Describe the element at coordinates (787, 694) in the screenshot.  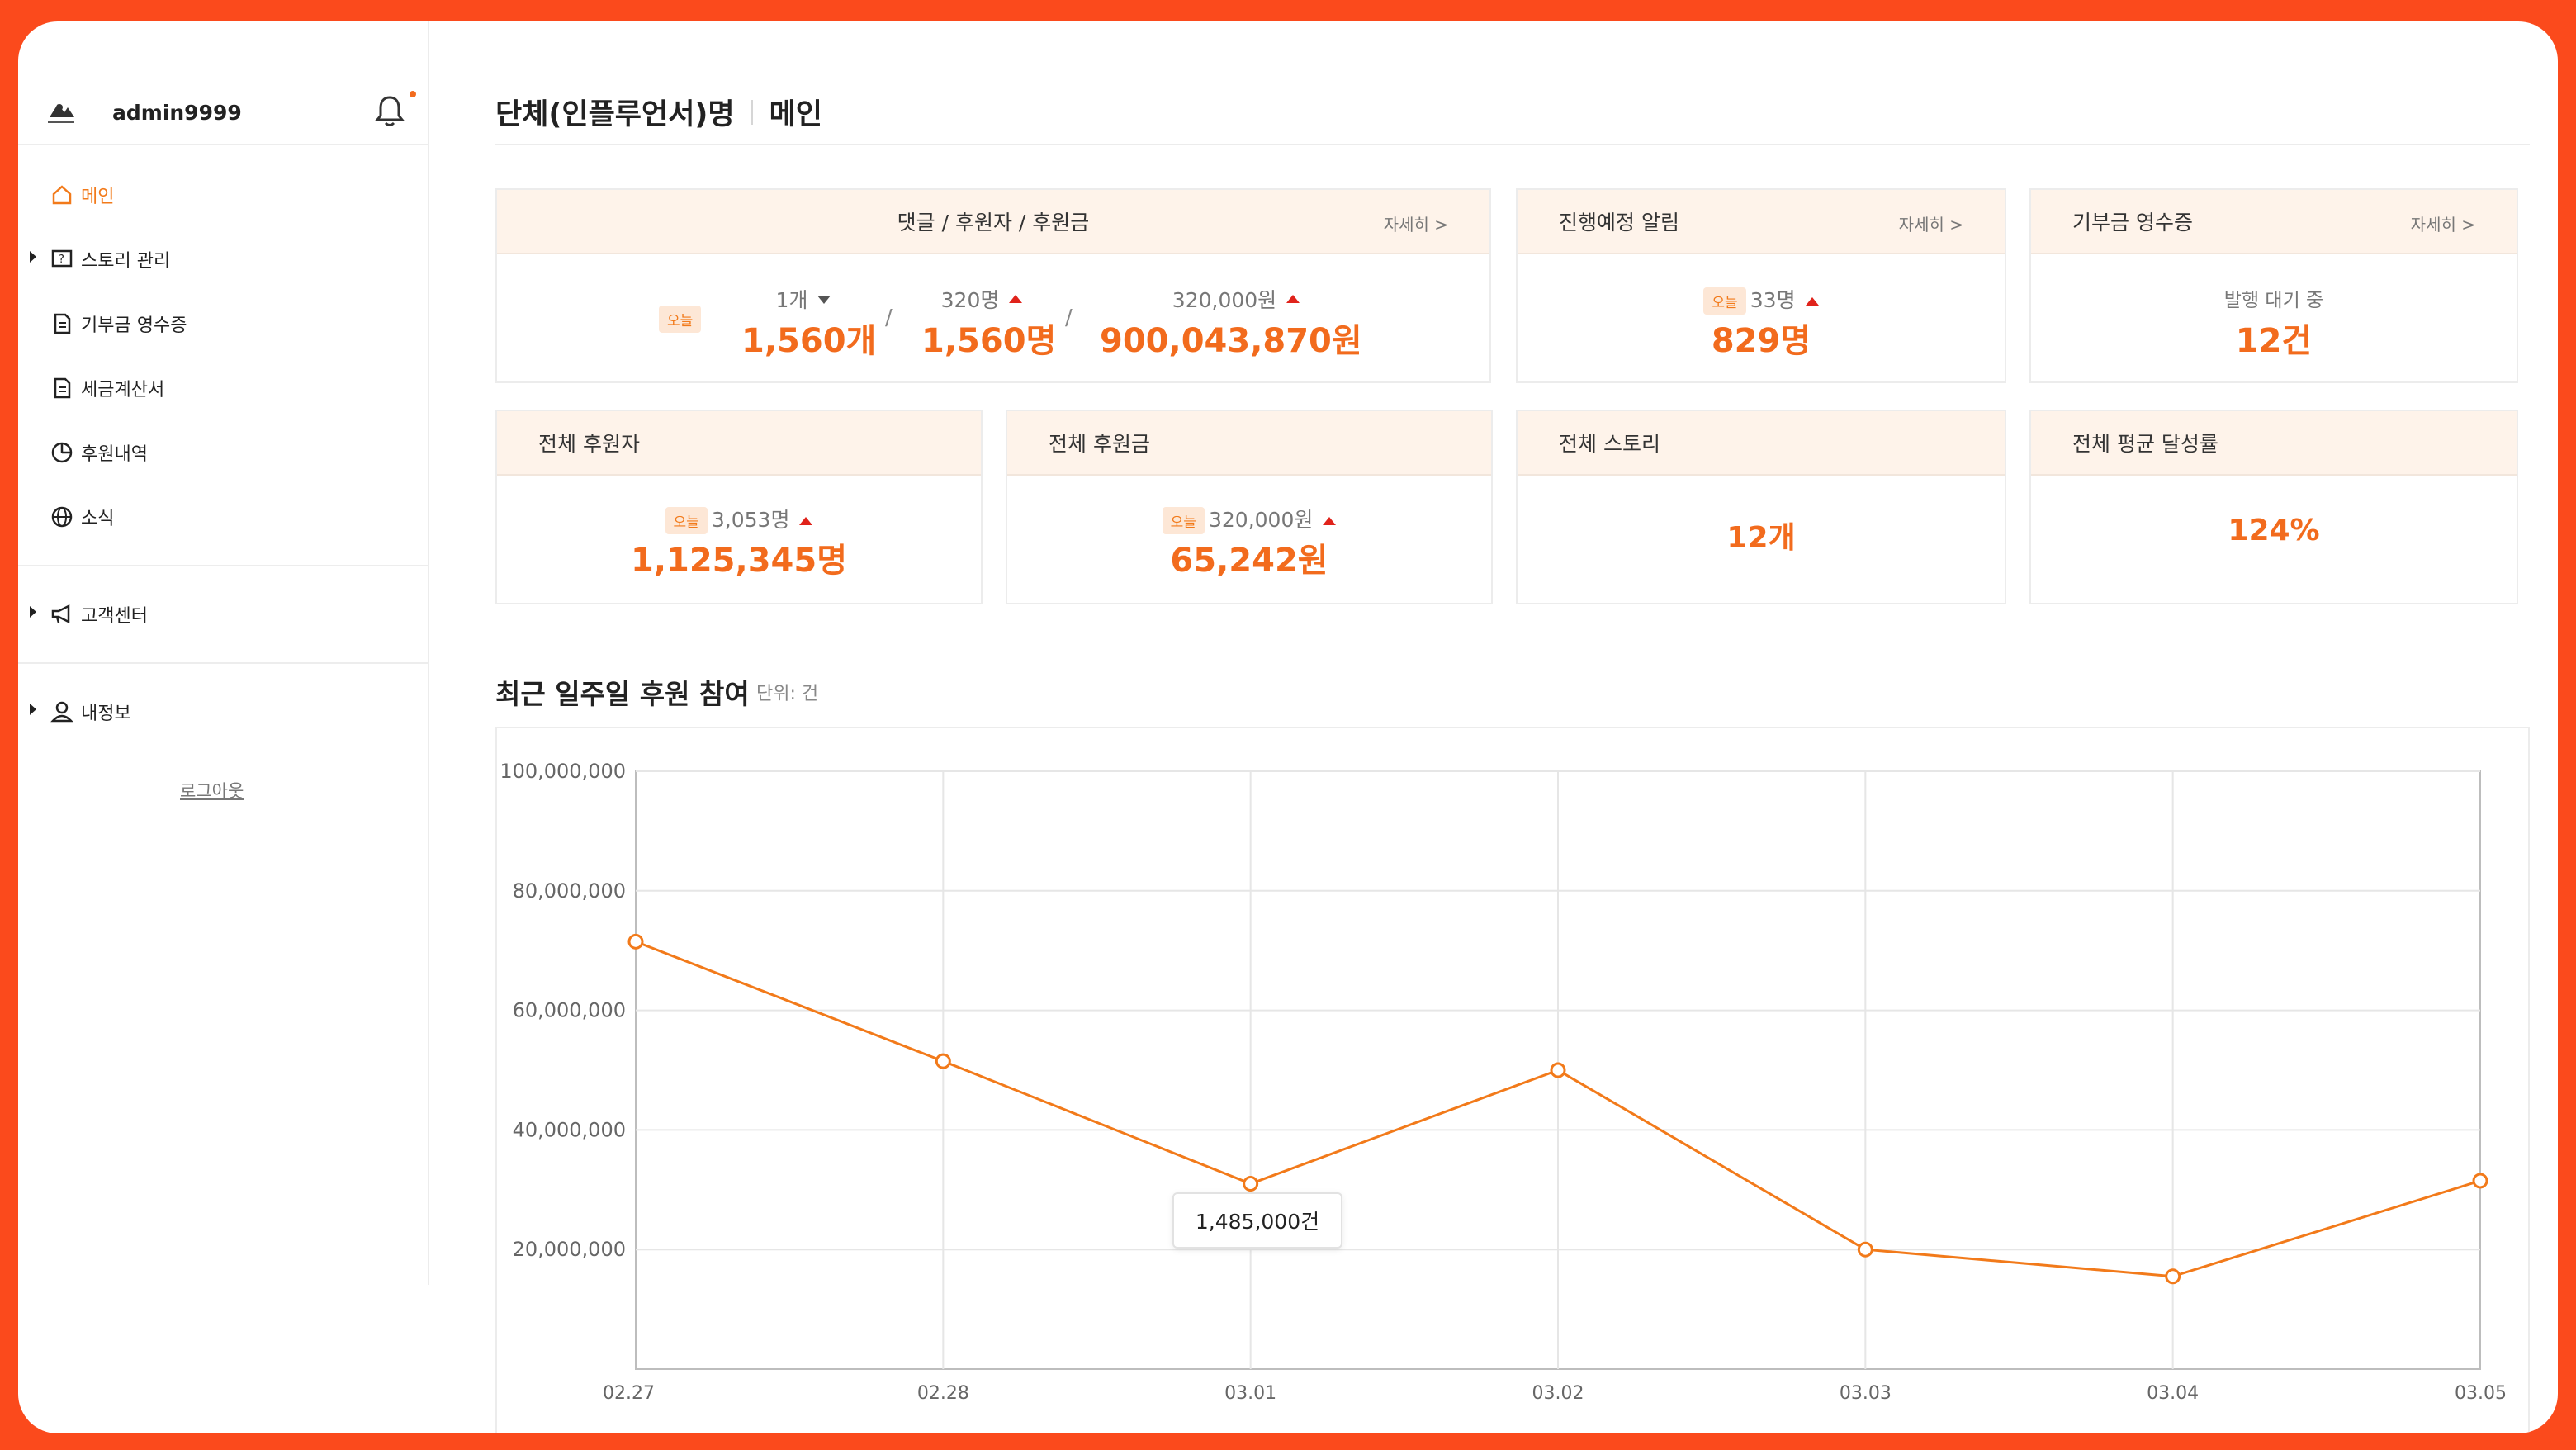
I see `chart-unit-label: 단위: 건` at that location.